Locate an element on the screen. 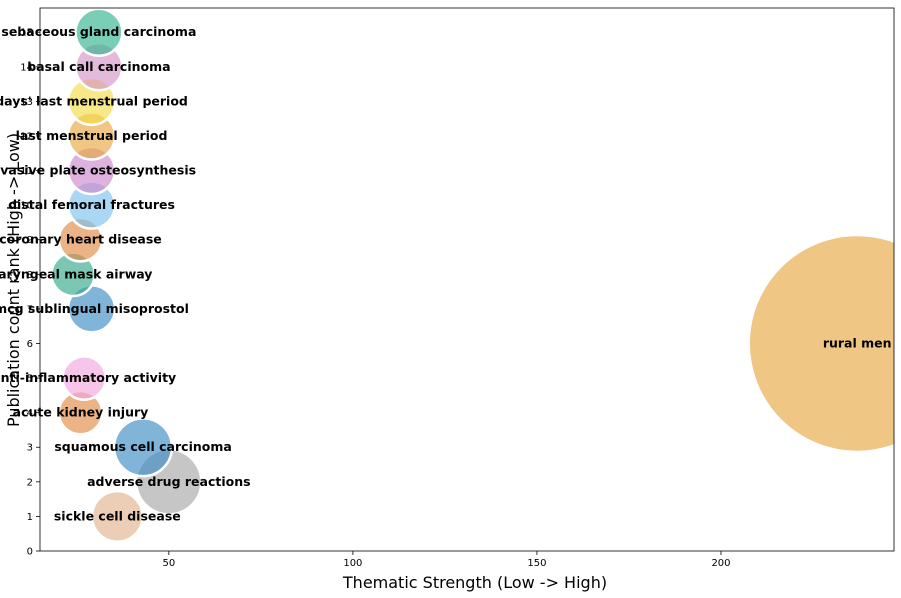  y-tick-label: 0 is located at coordinates (30, 552).